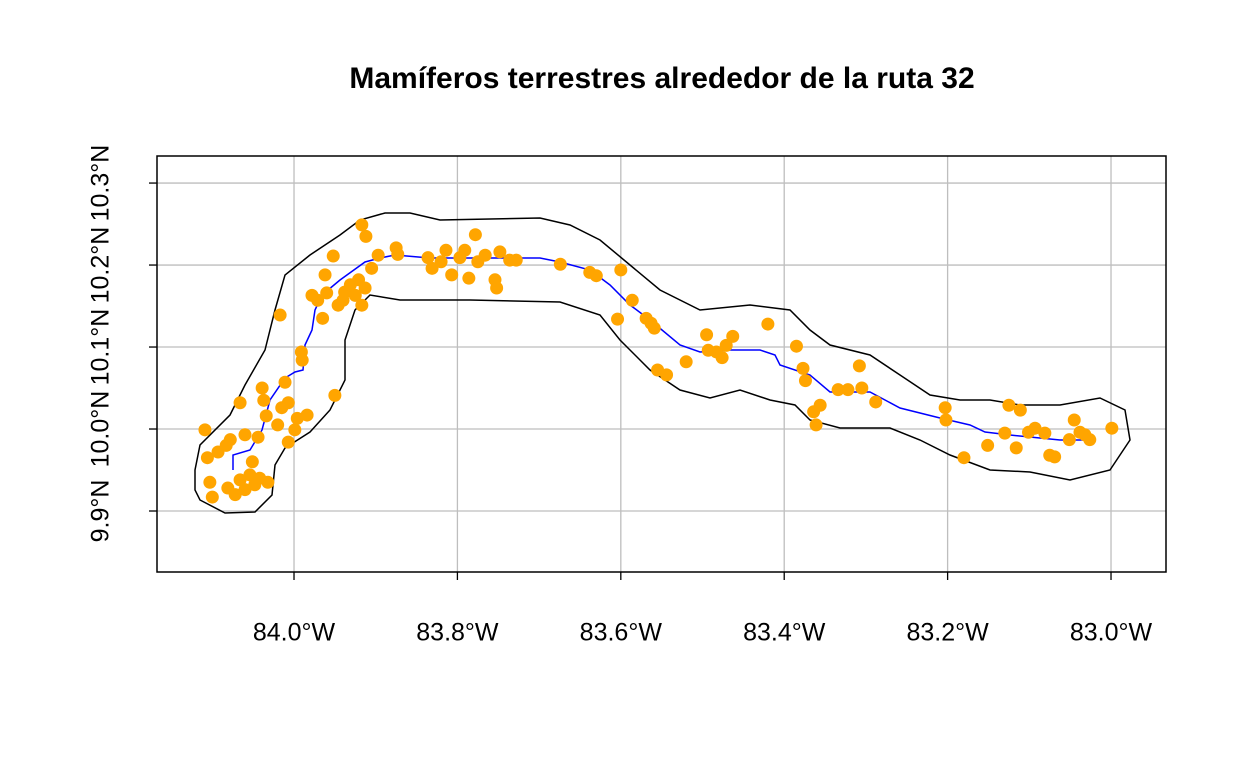  Describe the element at coordinates (101, 265) in the screenshot. I see `y-tick-label: 10.2°N` at that location.